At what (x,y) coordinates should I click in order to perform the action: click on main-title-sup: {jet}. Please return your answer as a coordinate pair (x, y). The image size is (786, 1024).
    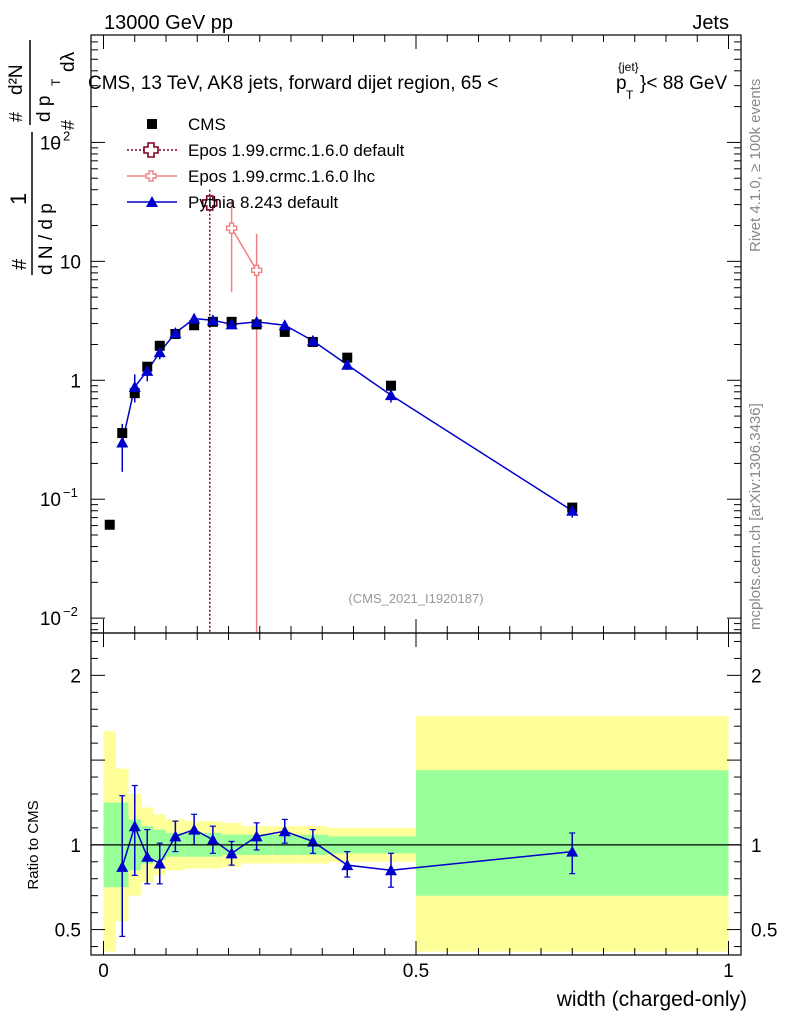
    Looking at the image, I should click on (628, 67).